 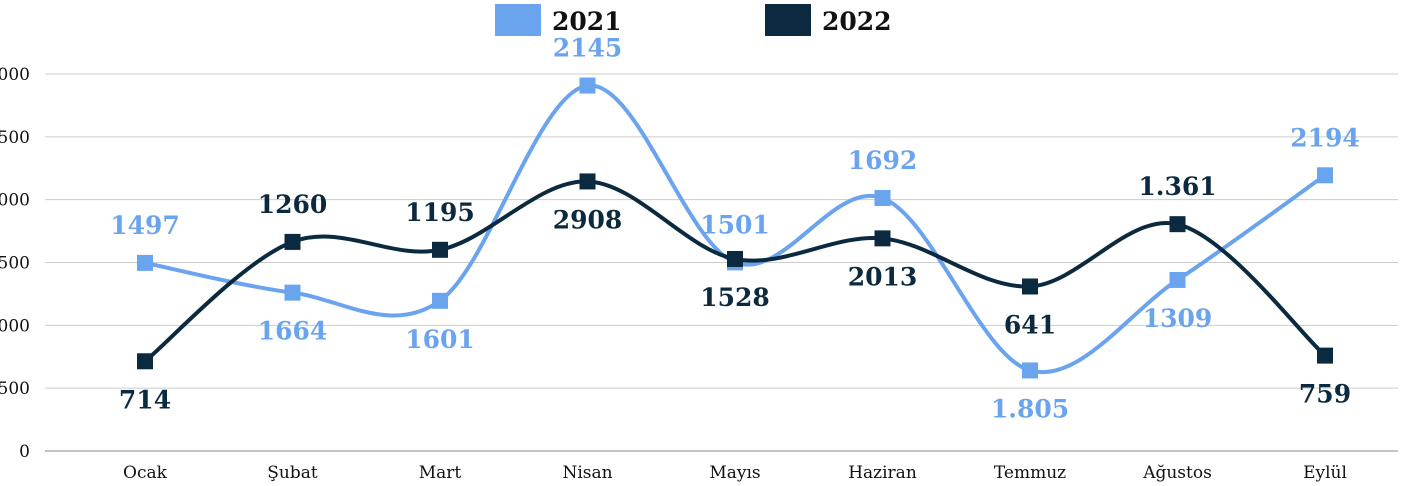 What do you see at coordinates (587, 21) in the screenshot?
I see `legend-label: 2021` at bounding box center [587, 21].